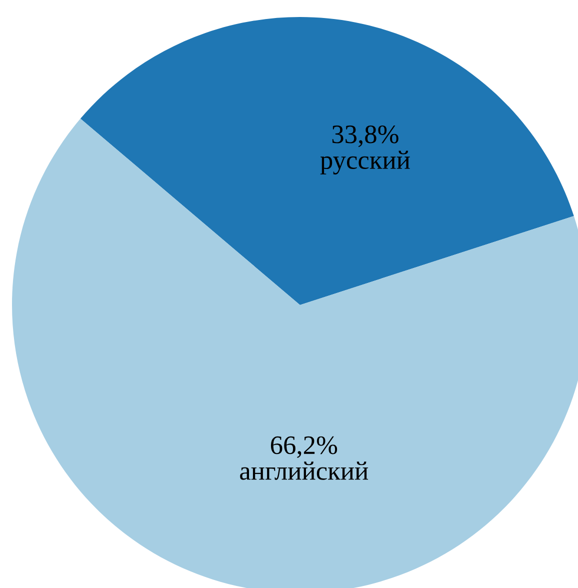  I want to click on slice-label: русский, so click(365, 162).